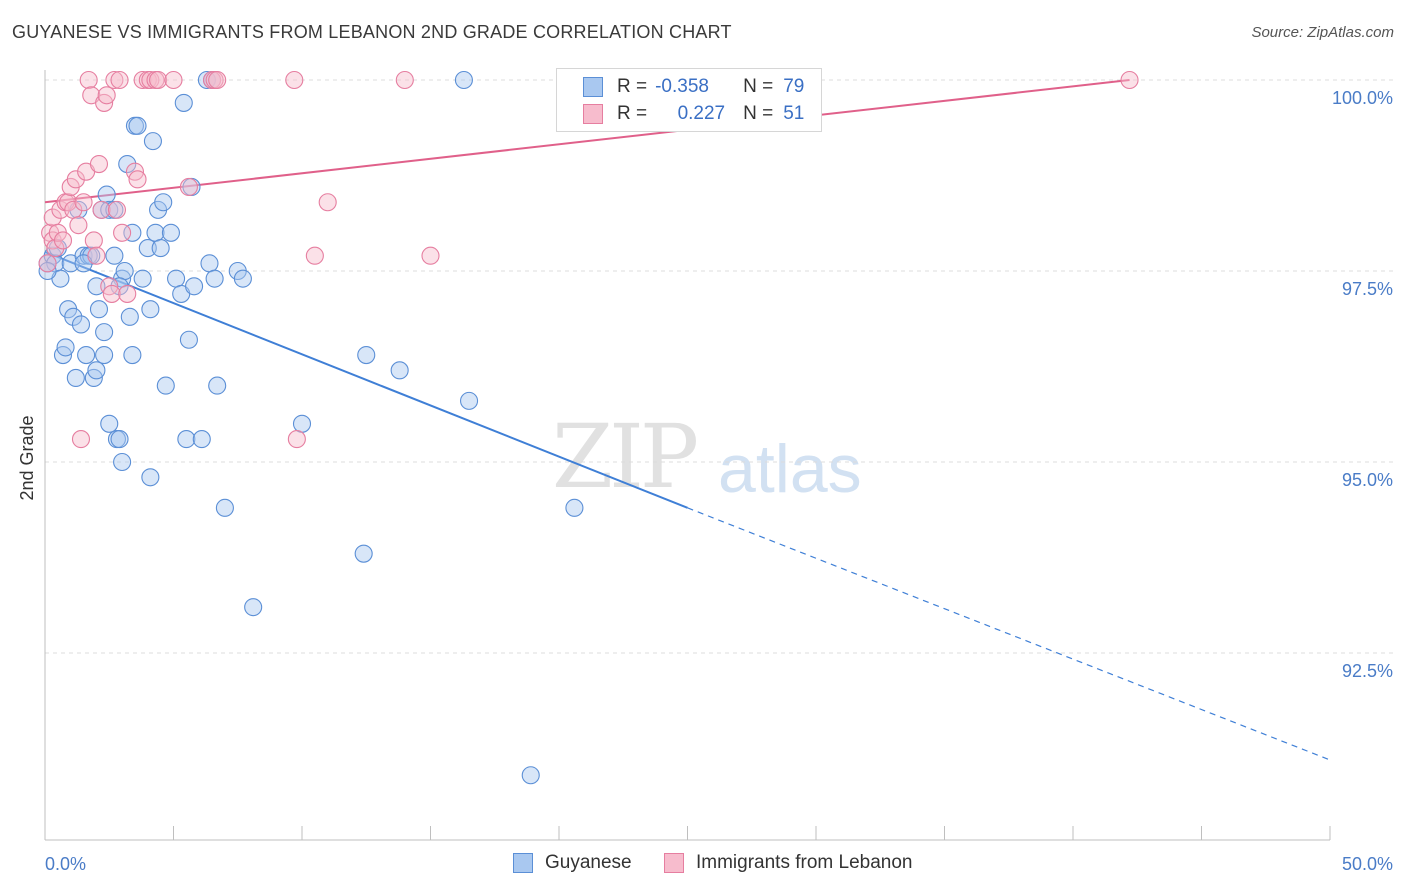 This screenshot has height=892, width=1406. I want to click on x-tick-label: 50.0%, so click(1367, 864).